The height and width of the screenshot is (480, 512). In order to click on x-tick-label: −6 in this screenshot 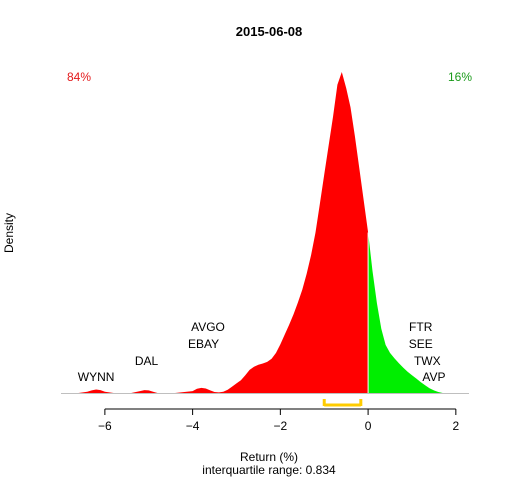, I will do `click(105, 426)`.